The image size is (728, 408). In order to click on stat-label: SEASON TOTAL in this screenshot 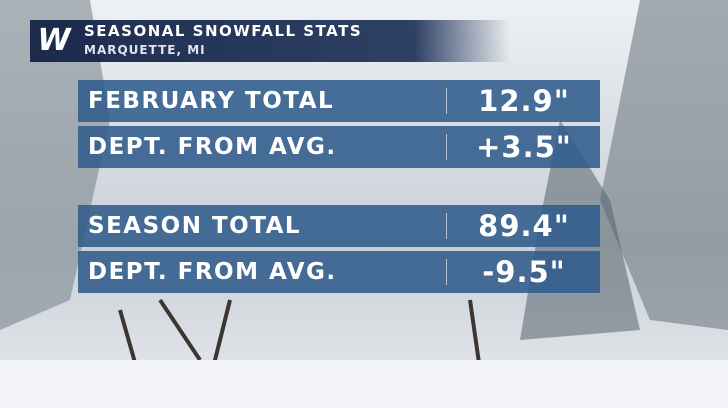, I will do `click(195, 226)`.